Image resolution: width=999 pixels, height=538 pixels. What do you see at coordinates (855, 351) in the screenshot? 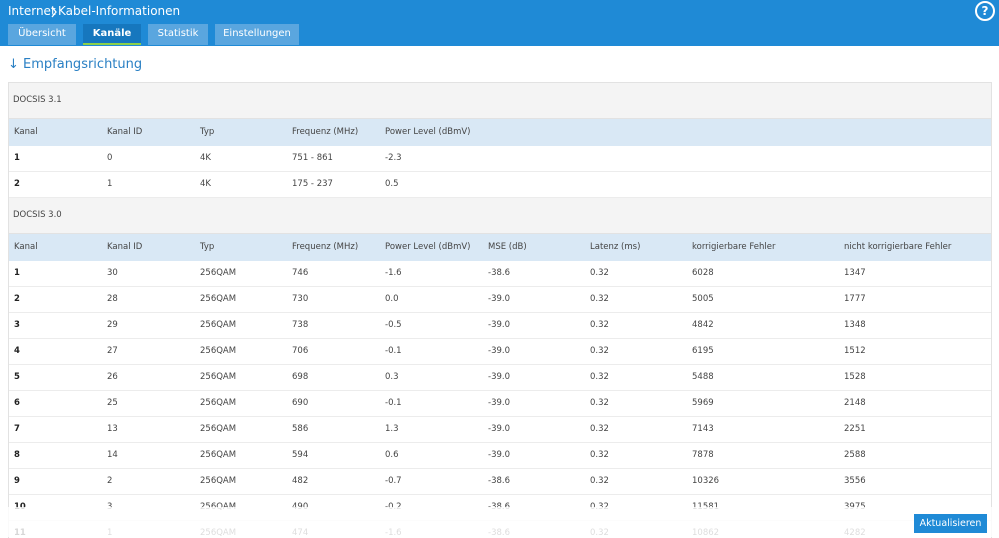
I see `cell: 1512` at bounding box center [855, 351].